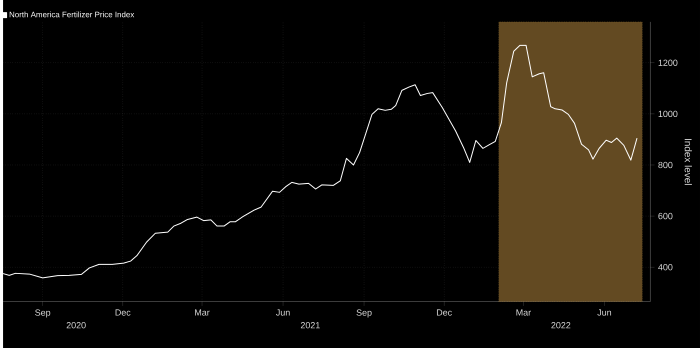 This screenshot has width=700, height=348. I want to click on y-tick-label: 400, so click(665, 267).